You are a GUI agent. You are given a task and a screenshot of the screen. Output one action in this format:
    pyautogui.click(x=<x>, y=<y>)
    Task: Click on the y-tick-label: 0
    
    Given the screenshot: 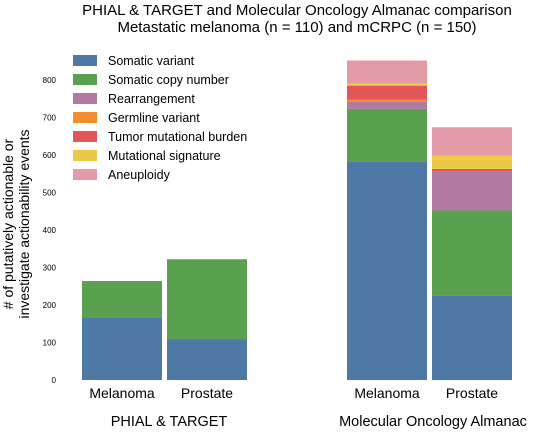 What is the action you would take?
    pyautogui.click(x=54, y=380)
    